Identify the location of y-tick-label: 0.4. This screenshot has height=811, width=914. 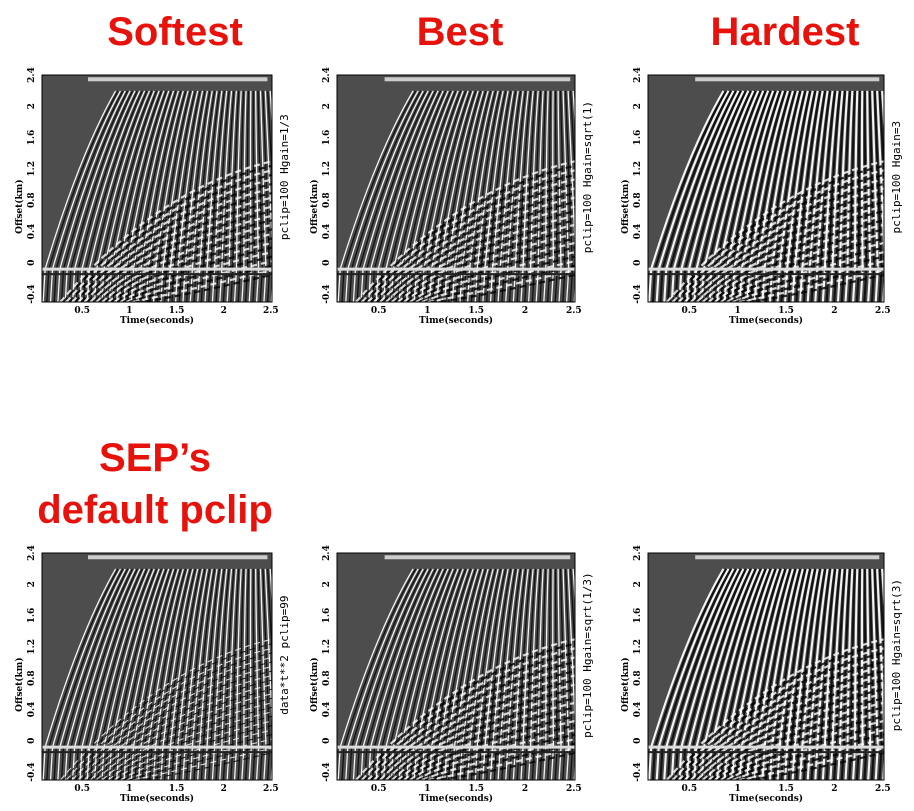
(327, 232).